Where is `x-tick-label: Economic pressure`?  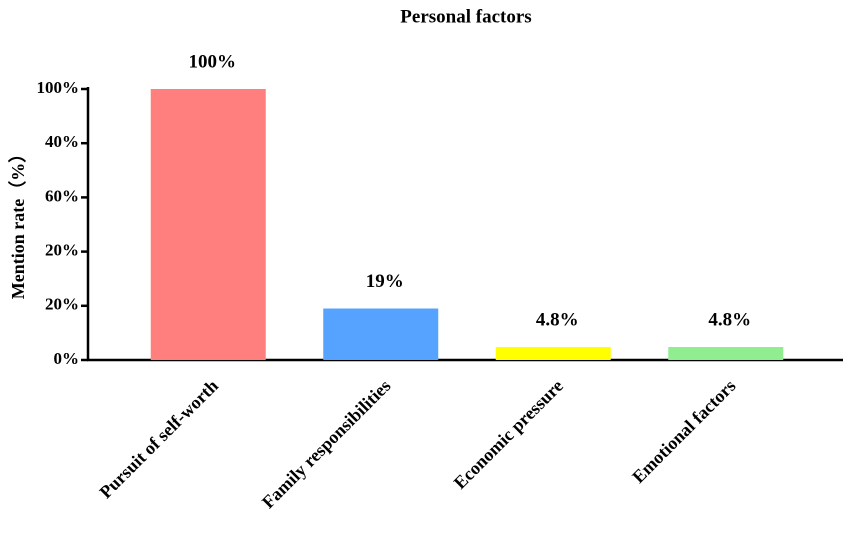
x-tick-label: Economic pressure is located at coordinates (508, 434).